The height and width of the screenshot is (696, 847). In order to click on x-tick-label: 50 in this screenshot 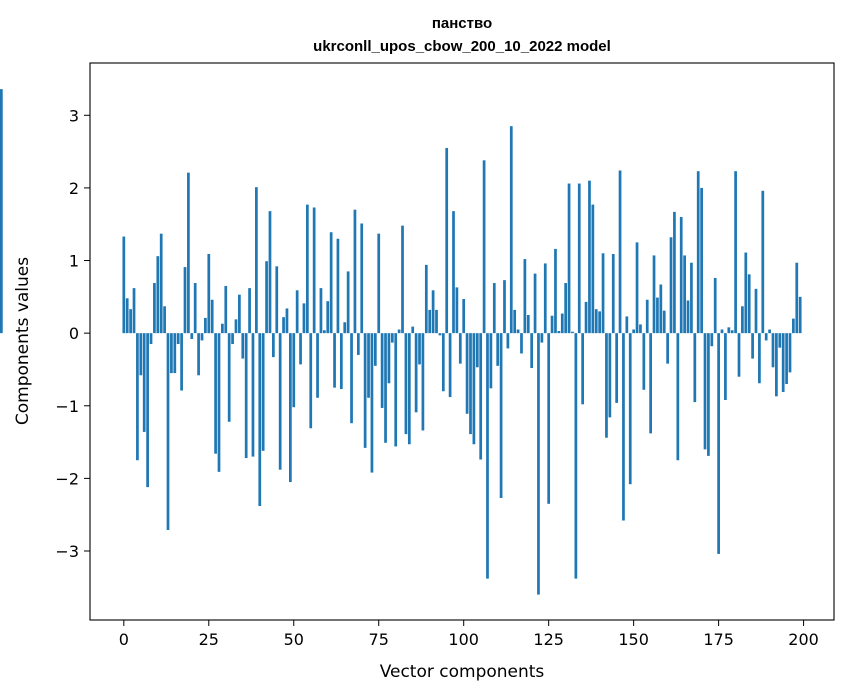, I will do `click(294, 639)`.